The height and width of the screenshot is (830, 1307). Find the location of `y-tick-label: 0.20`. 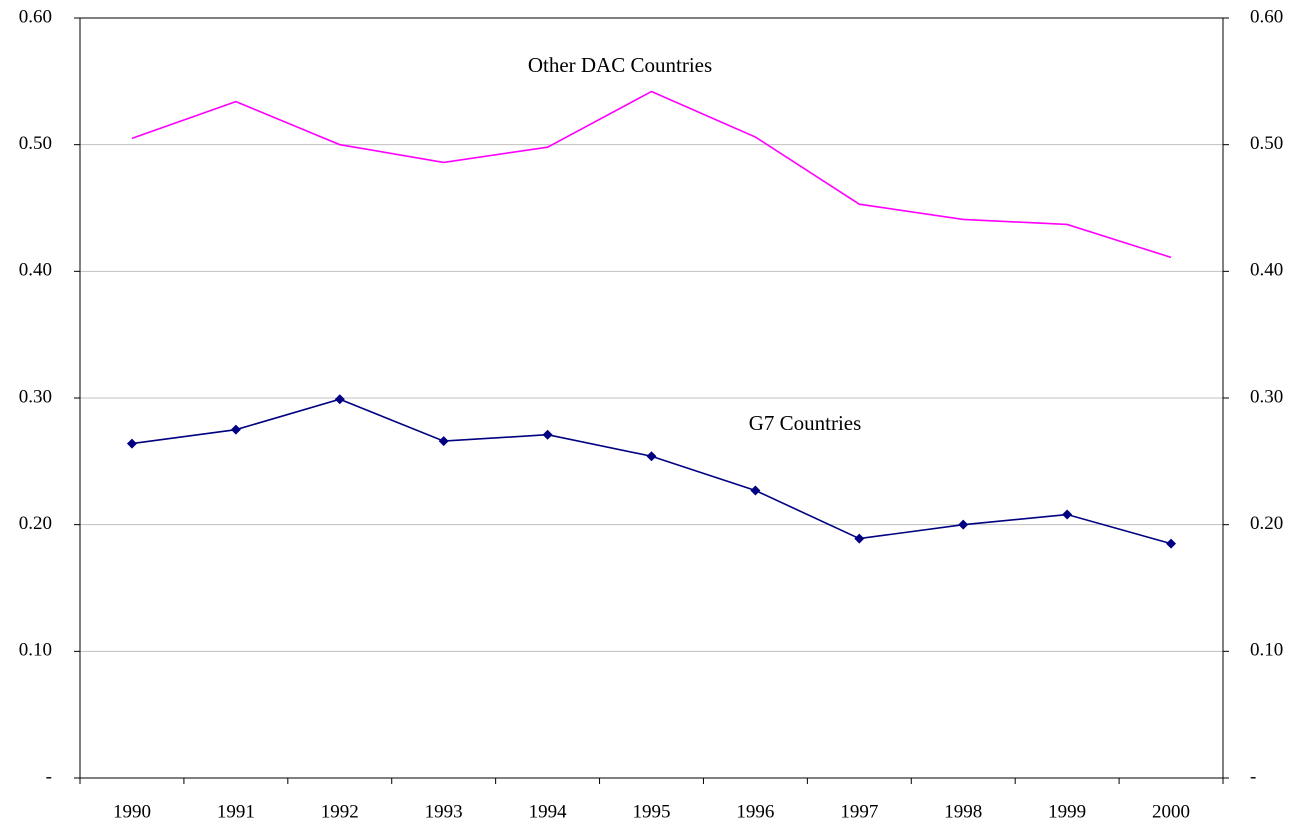

y-tick-label: 0.20 is located at coordinates (35, 523).